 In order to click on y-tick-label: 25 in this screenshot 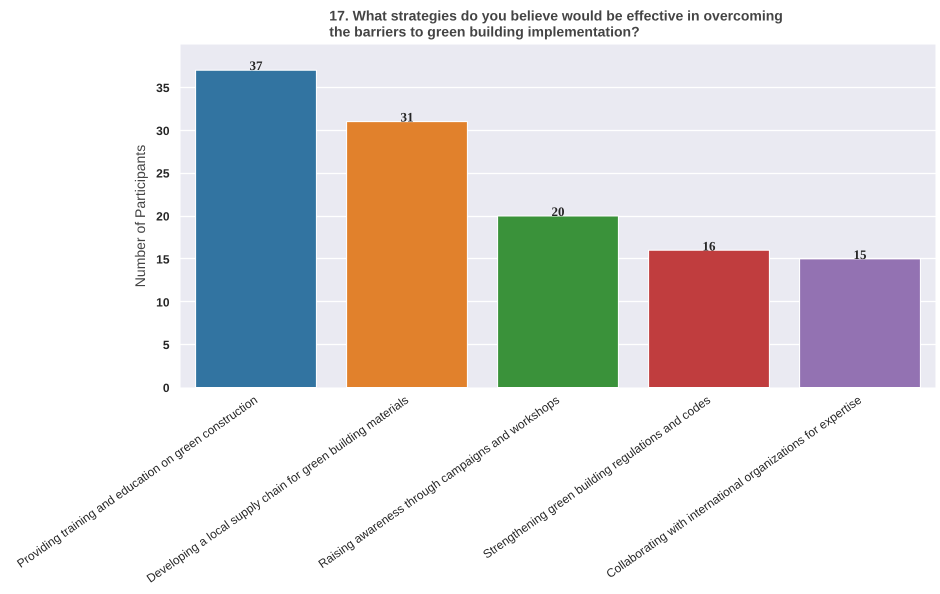, I will do `click(163, 173)`.